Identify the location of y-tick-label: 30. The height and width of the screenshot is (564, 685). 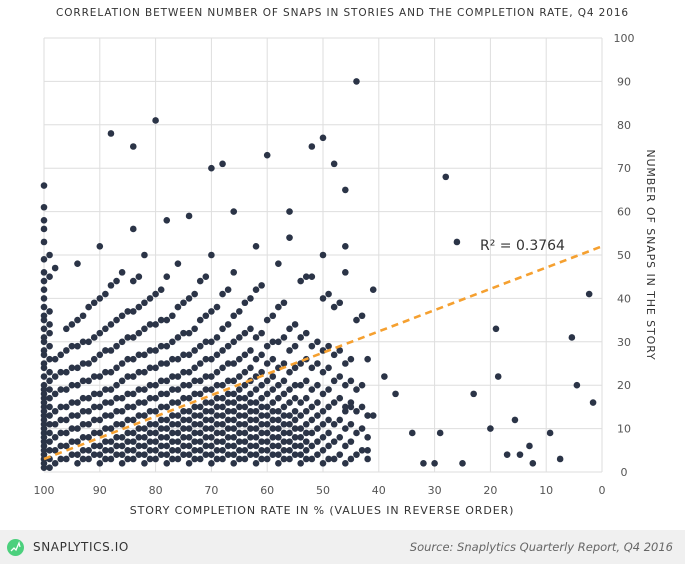
(624, 342).